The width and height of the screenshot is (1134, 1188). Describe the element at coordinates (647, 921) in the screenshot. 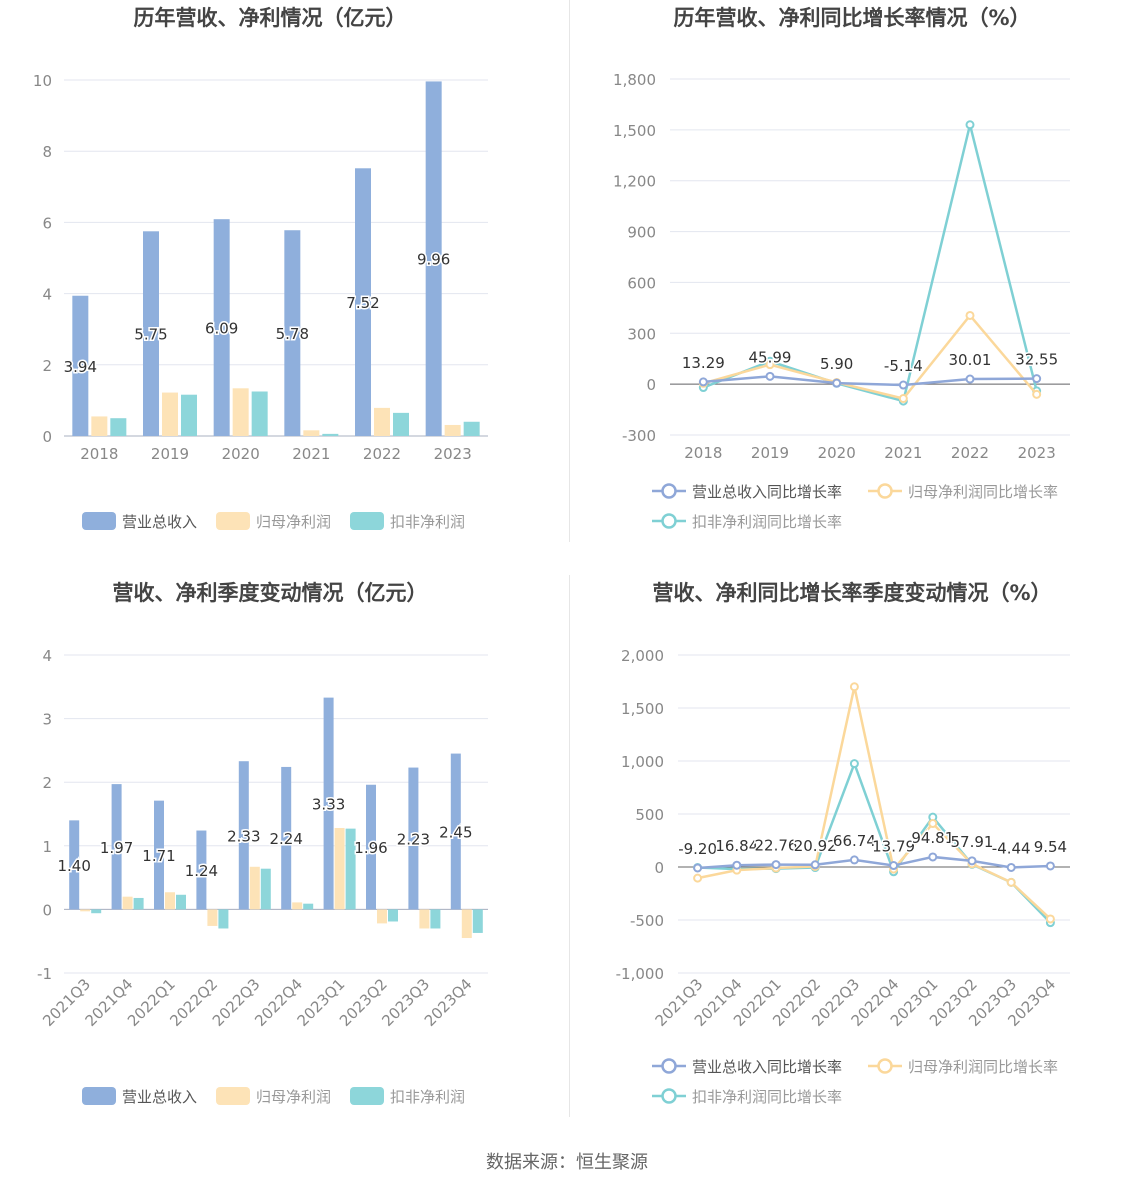

I see `y-tick-label: -500` at that location.